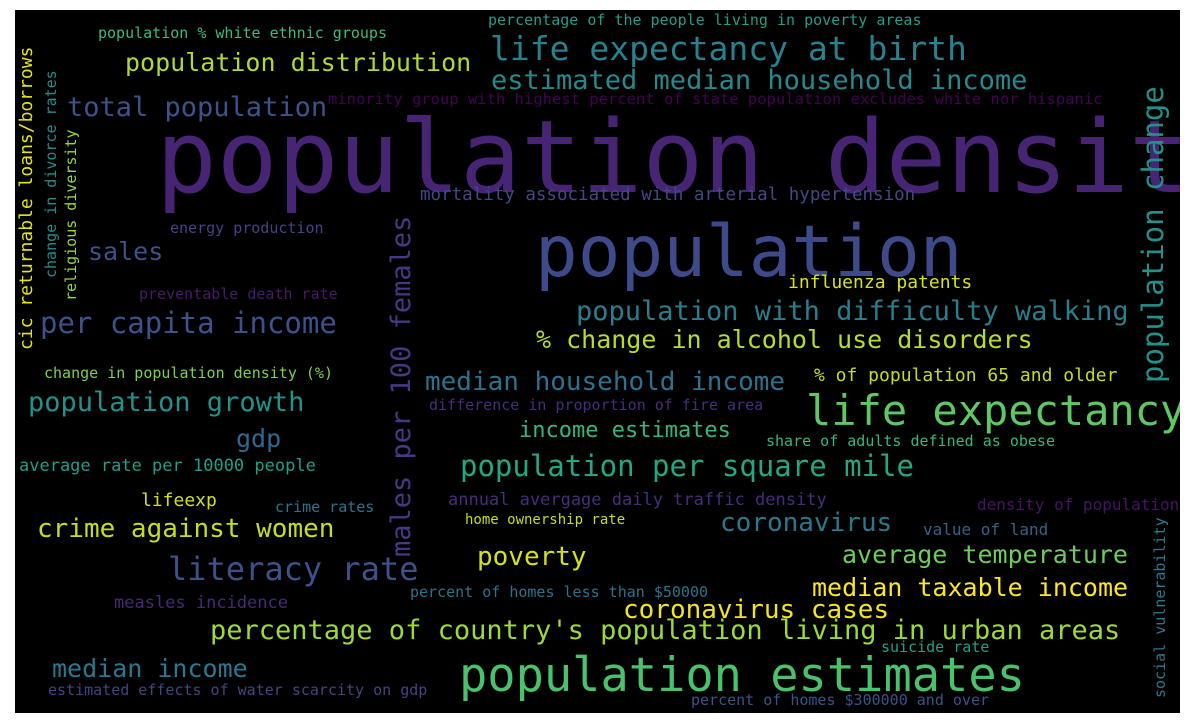 The image size is (1192, 727). What do you see at coordinates (728, 48) in the screenshot?
I see `word-life-expectancy-at-birth: life expectancy at birth` at bounding box center [728, 48].